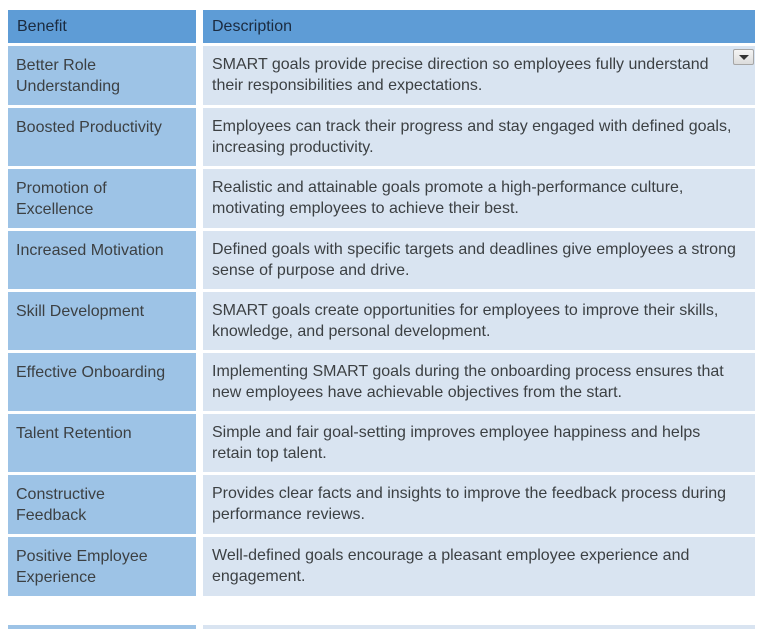 This screenshot has height=633, width=768. I want to click on benefit-cell: Effective Onboarding, so click(102, 382).